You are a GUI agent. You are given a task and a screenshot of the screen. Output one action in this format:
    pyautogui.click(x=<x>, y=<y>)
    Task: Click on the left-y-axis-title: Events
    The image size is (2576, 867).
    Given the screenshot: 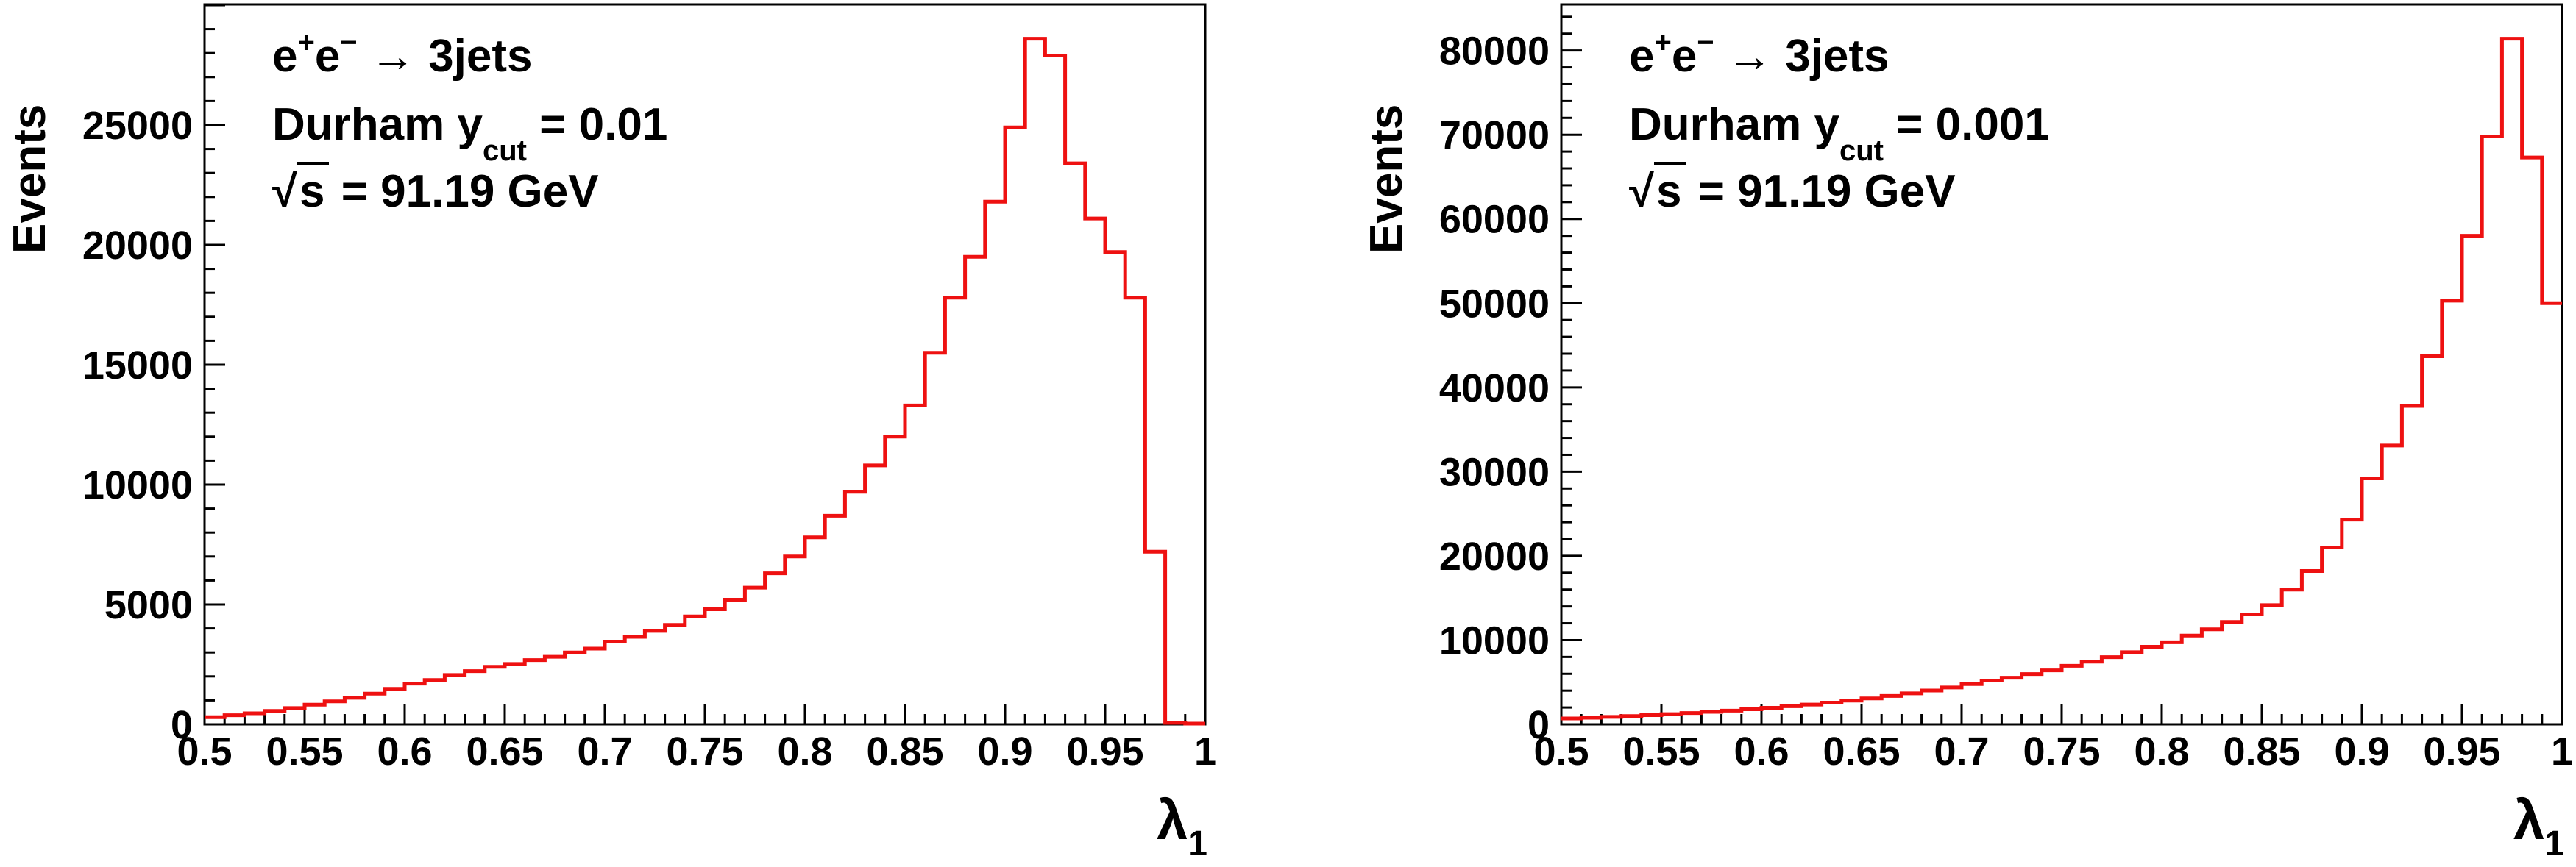 What is the action you would take?
    pyautogui.click(x=29, y=179)
    